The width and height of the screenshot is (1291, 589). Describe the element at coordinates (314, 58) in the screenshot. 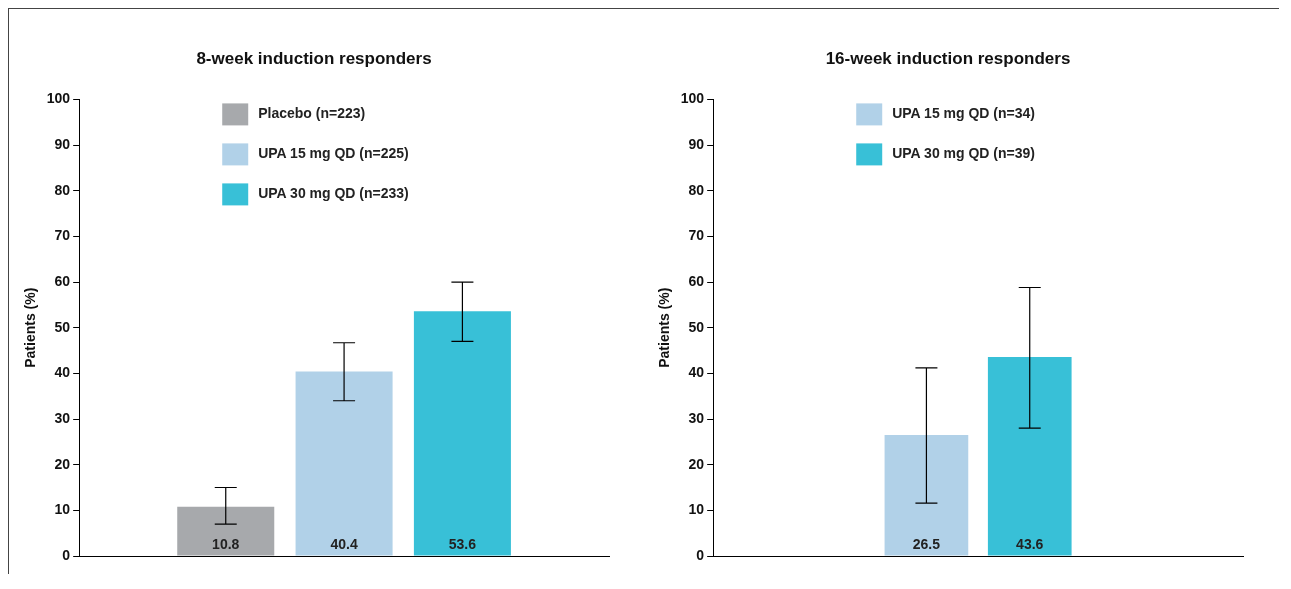

I see `chart-title: 8-week induction responders` at that location.